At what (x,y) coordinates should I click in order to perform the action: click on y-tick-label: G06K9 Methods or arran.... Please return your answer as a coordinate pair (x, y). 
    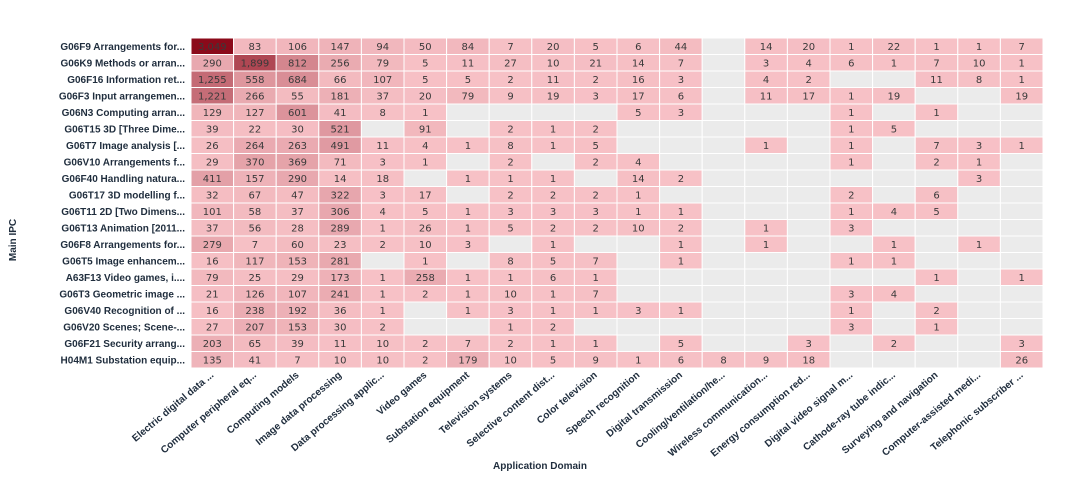
    Looking at the image, I should click on (123, 63).